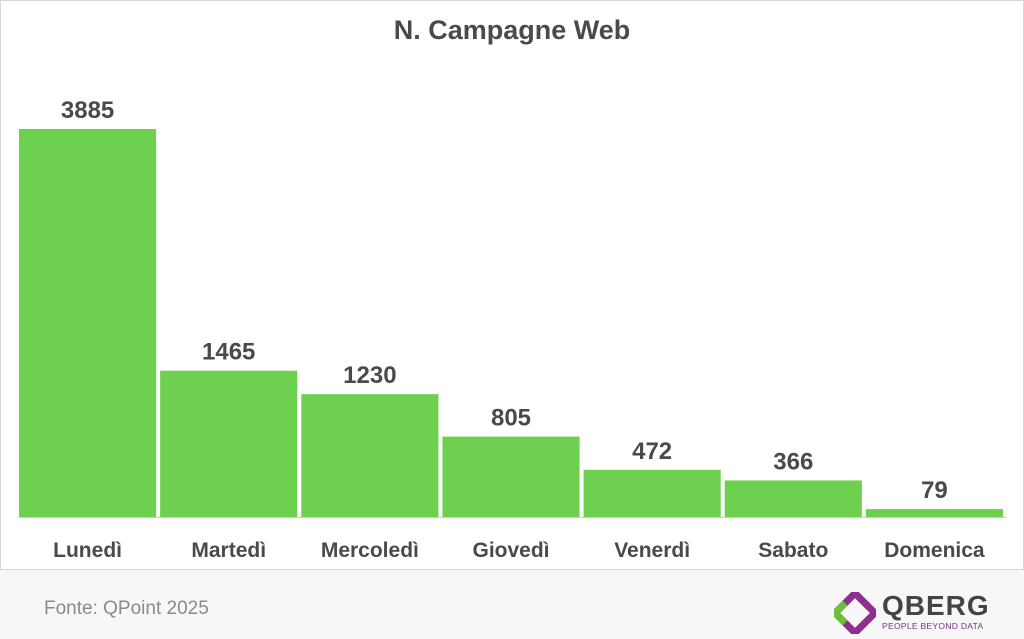 This screenshot has width=1024, height=639. I want to click on data-label-5: 472, so click(652, 451).